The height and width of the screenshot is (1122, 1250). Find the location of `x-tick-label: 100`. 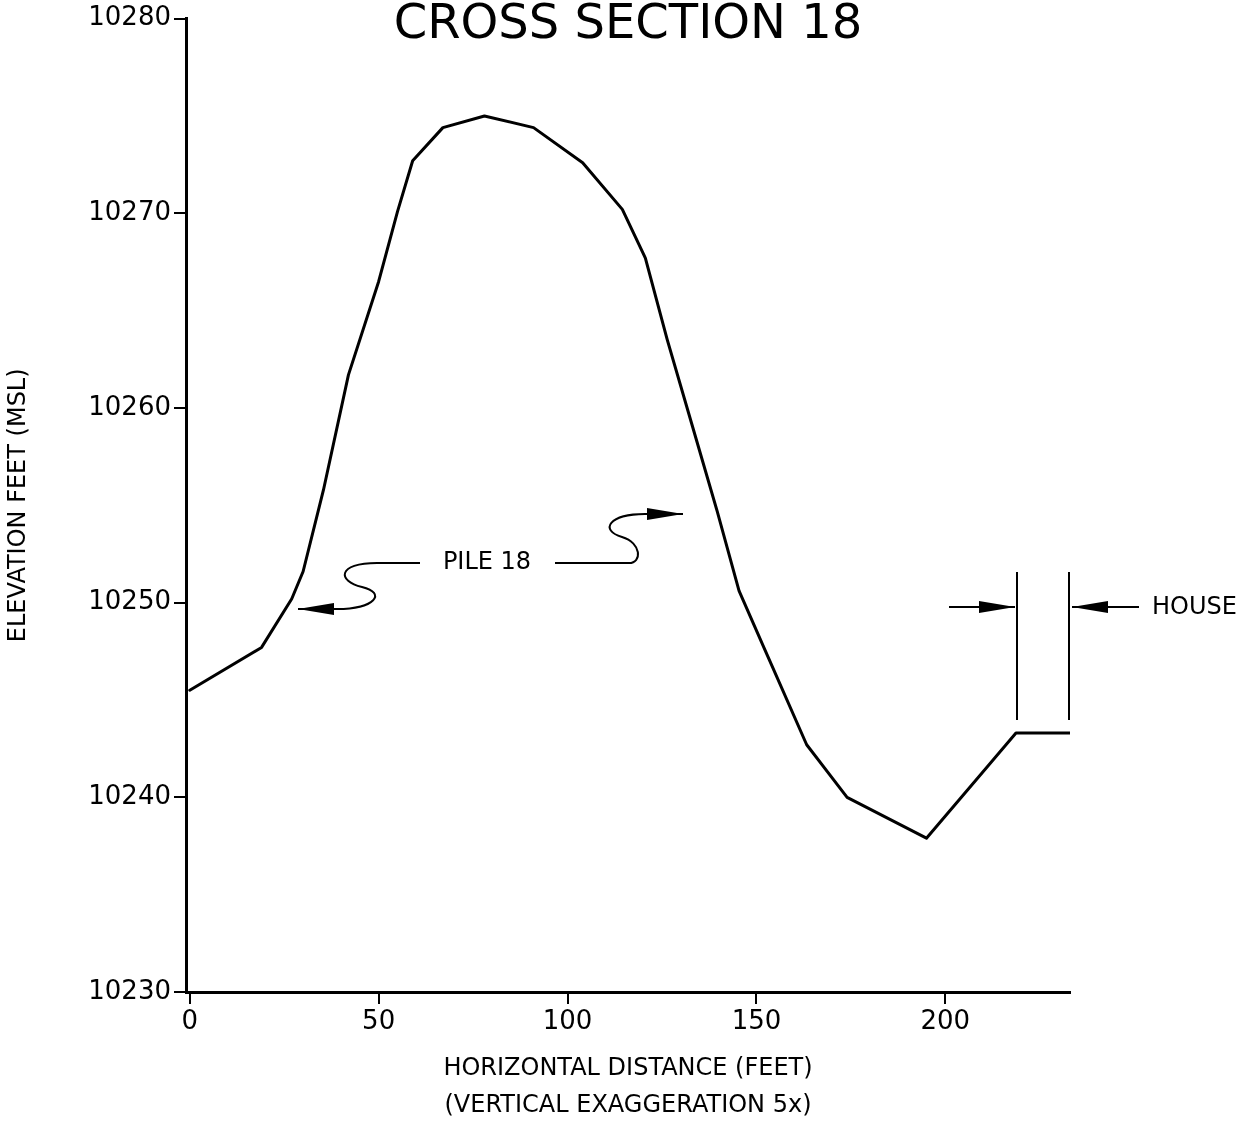

x-tick-label: 100 is located at coordinates (567, 1020).